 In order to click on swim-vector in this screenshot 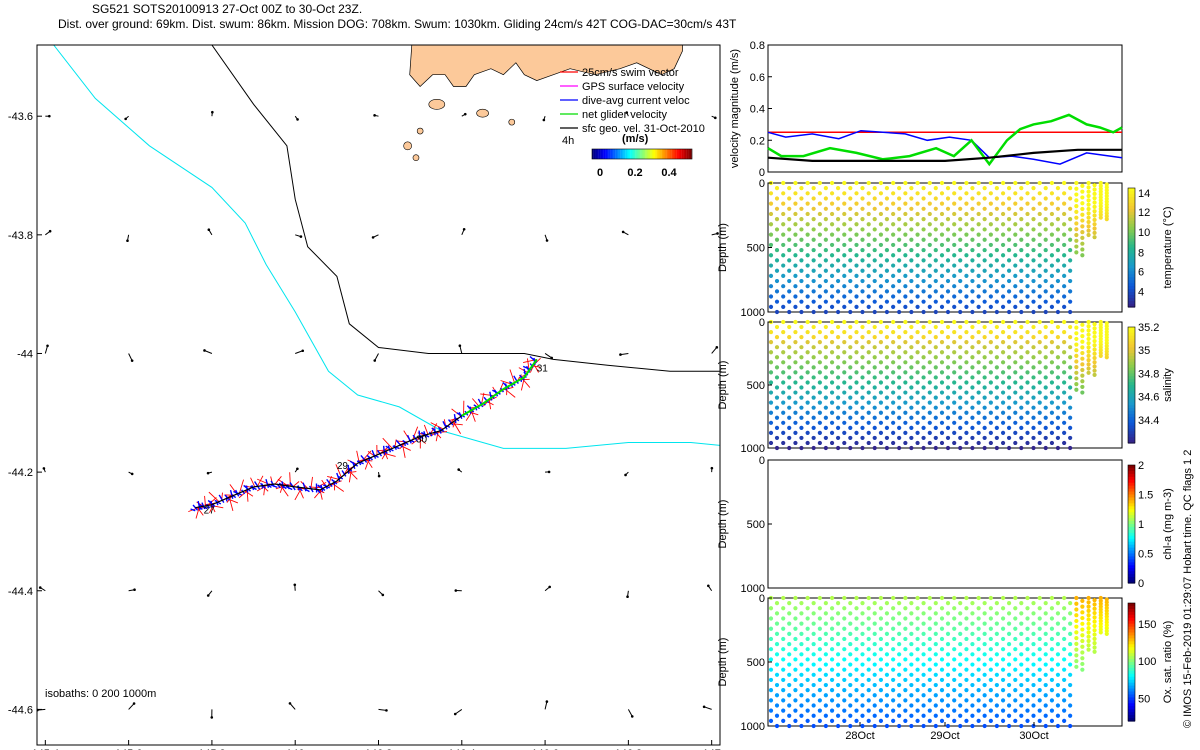, I will do `click(456, 424)`.